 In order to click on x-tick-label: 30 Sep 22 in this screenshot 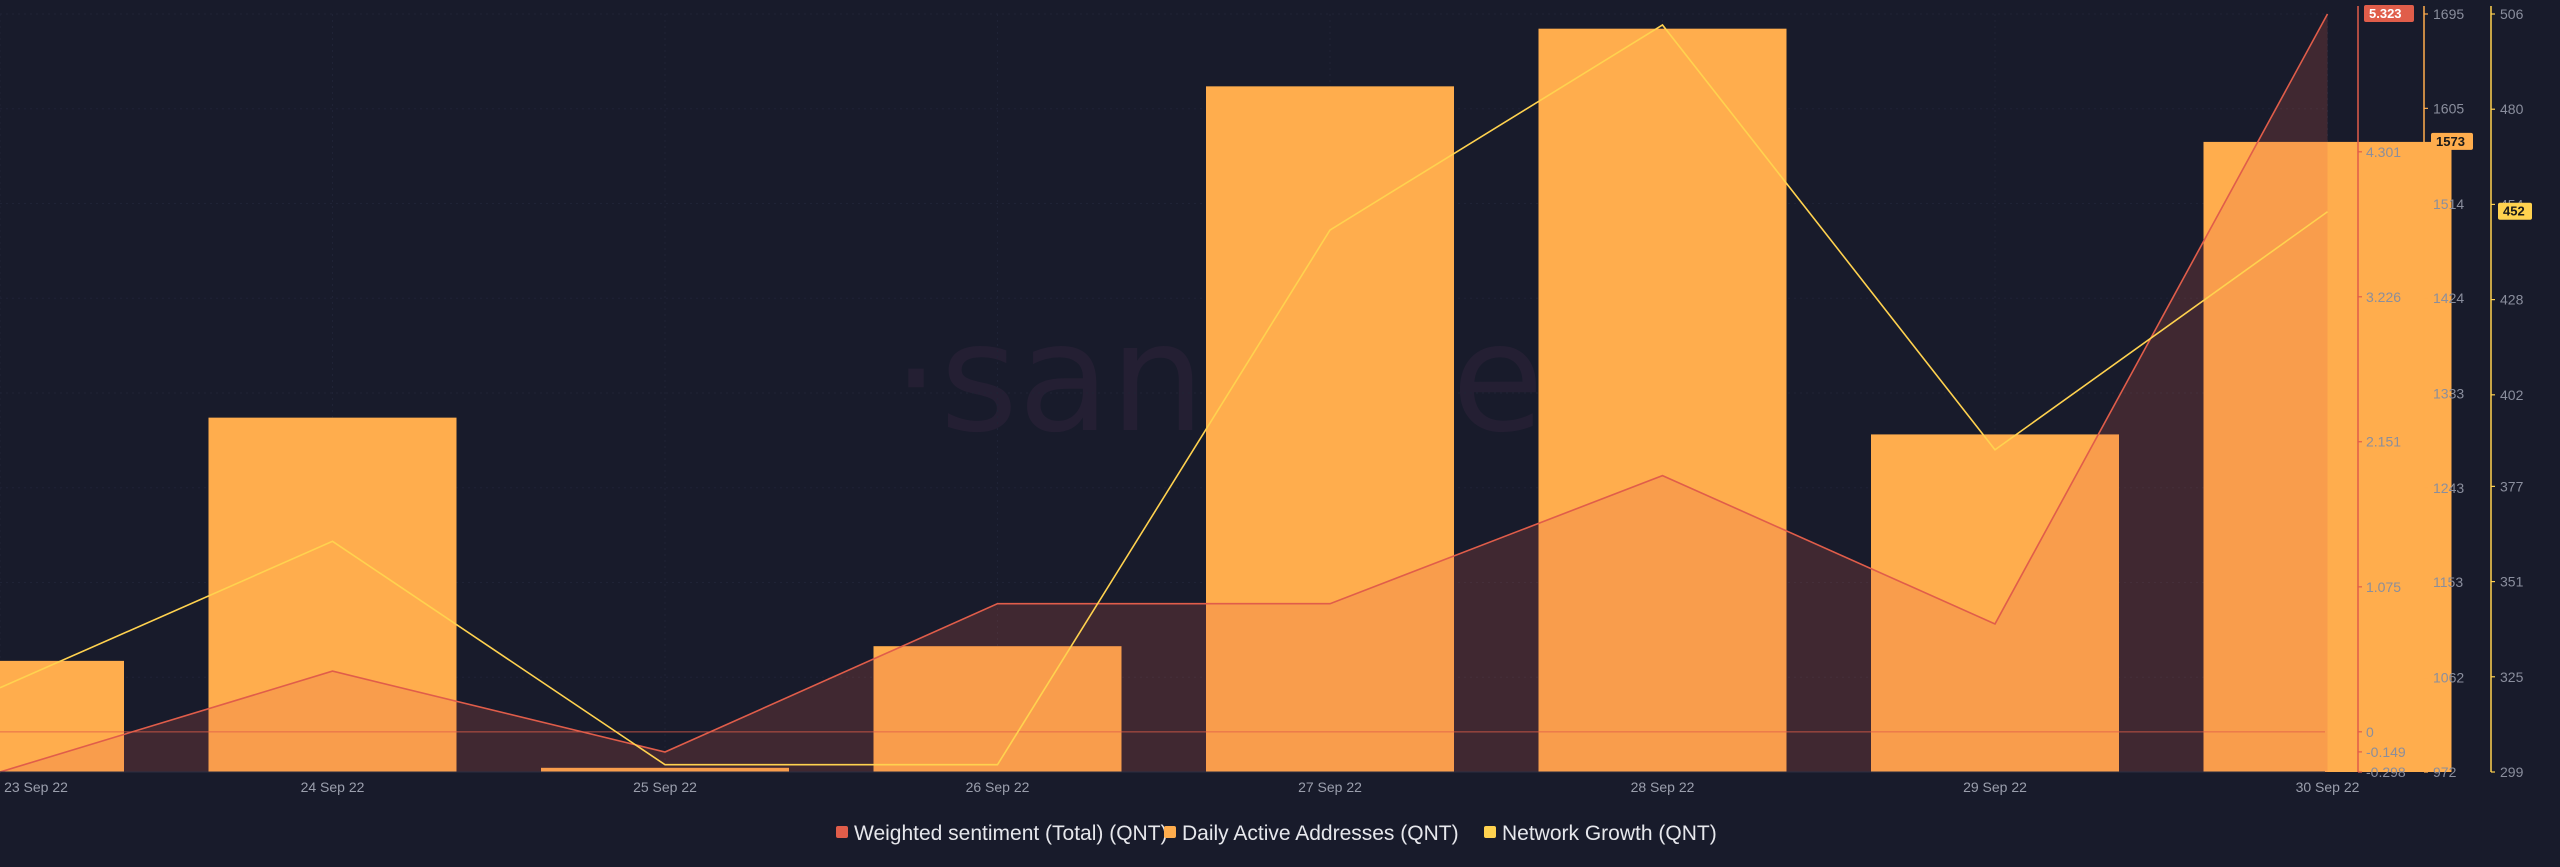, I will do `click(2328, 787)`.